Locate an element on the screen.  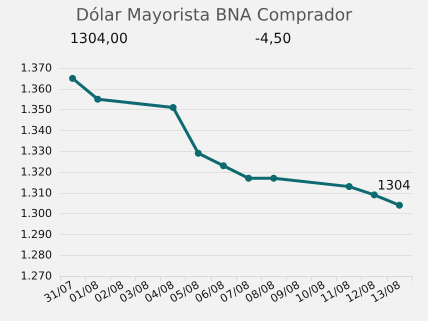
y-tick-label: 1.370 is located at coordinates (36, 68).